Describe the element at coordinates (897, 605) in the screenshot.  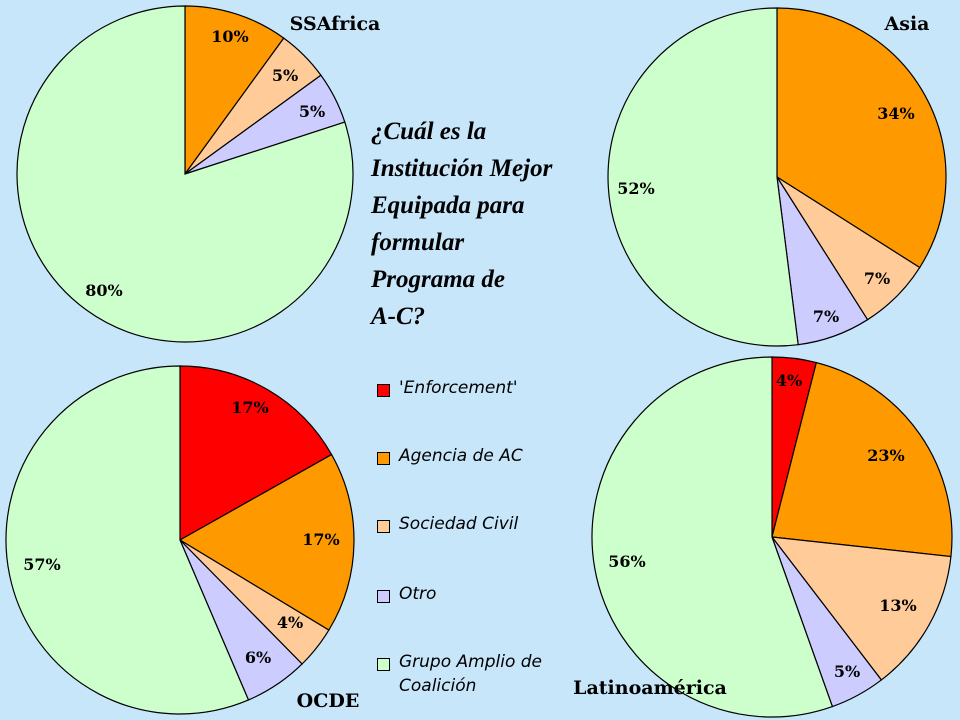
I see `slice-data-label: 13%` at that location.